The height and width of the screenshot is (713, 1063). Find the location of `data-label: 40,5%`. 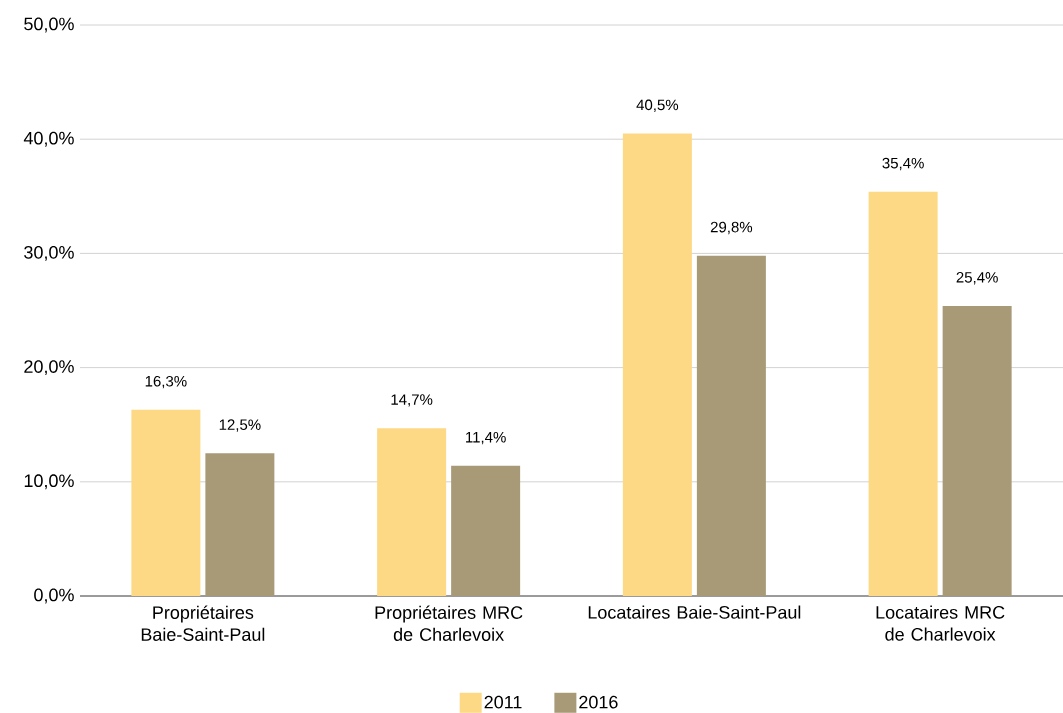

data-label: 40,5% is located at coordinates (657, 105).